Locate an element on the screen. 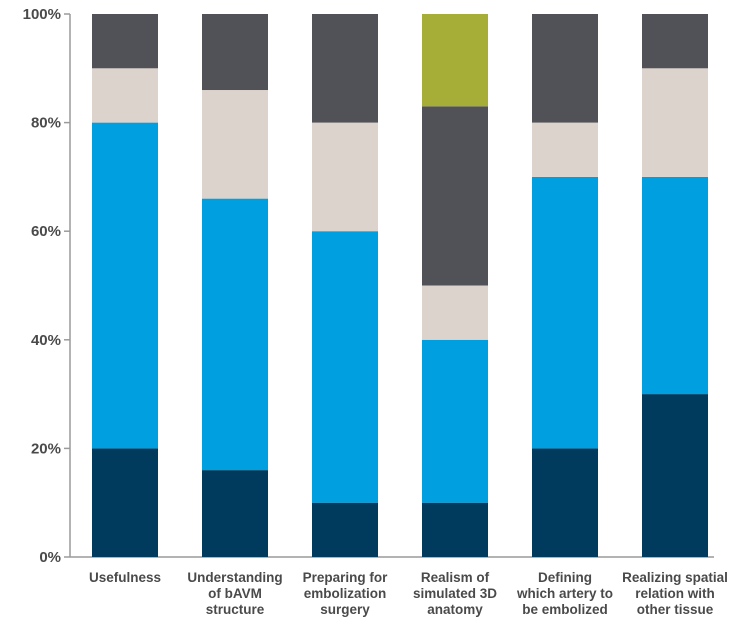  x-category-label: Preparing for is located at coordinates (346, 577).